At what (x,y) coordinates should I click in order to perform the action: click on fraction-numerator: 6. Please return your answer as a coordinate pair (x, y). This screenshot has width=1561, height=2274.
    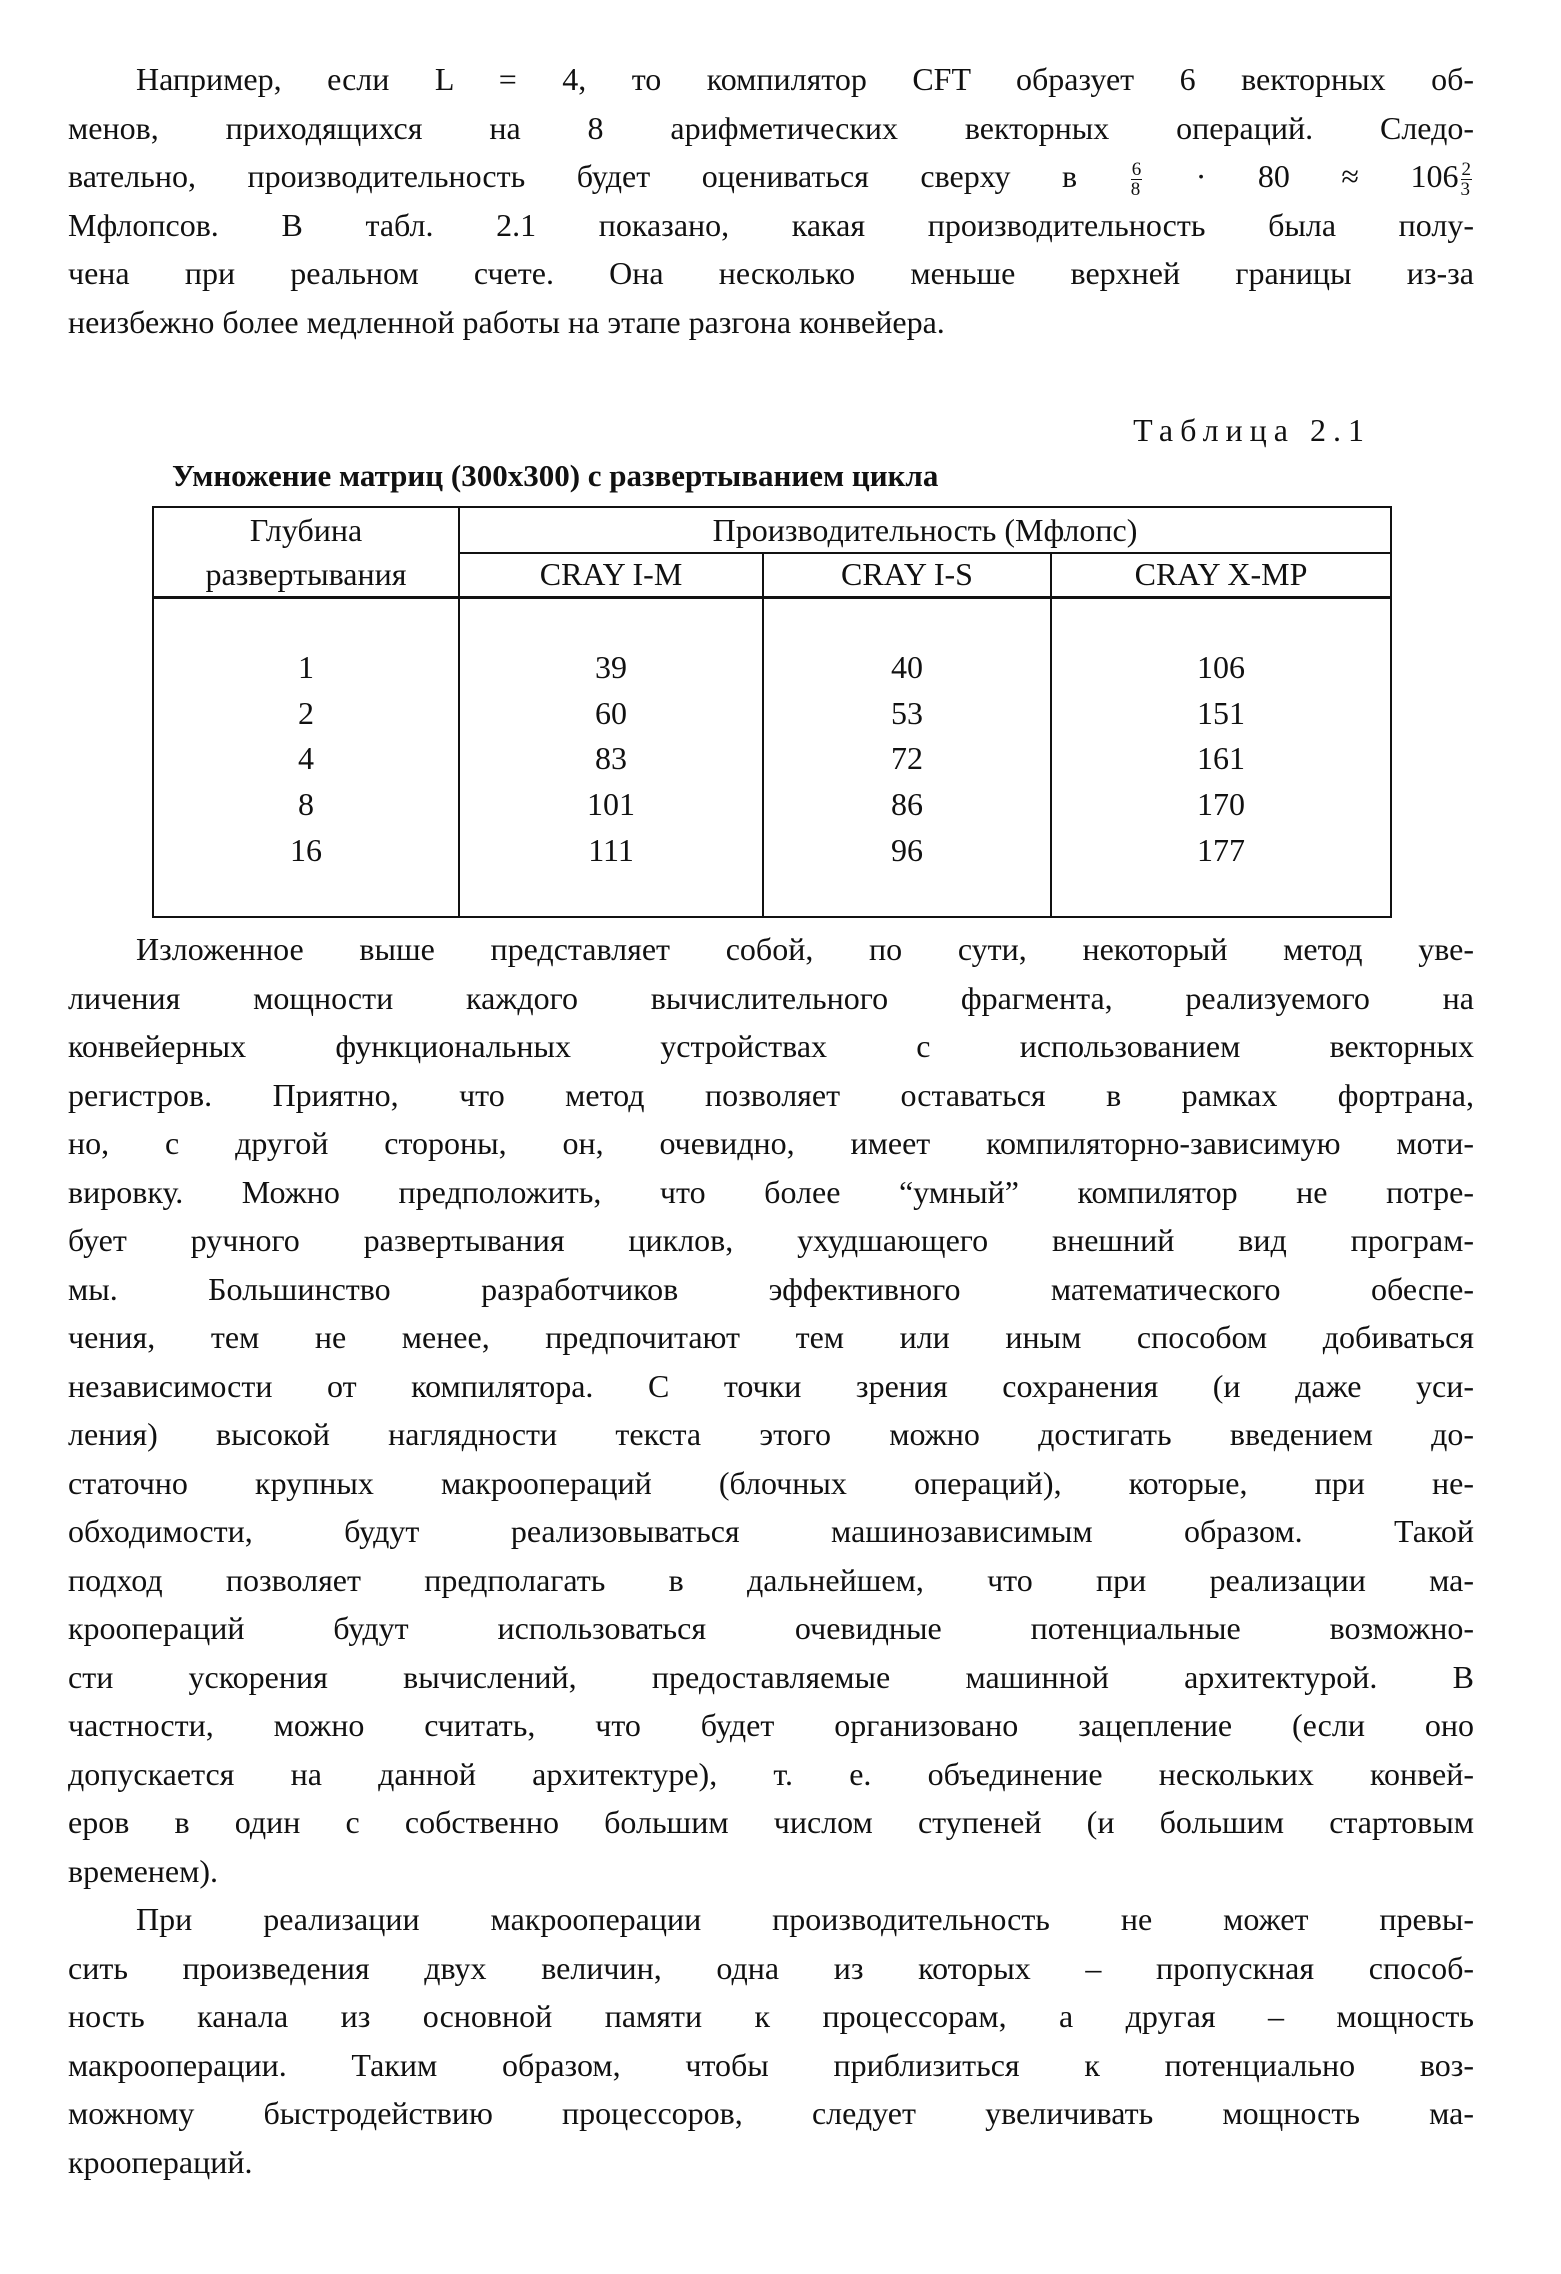
    Looking at the image, I should click on (1136, 170).